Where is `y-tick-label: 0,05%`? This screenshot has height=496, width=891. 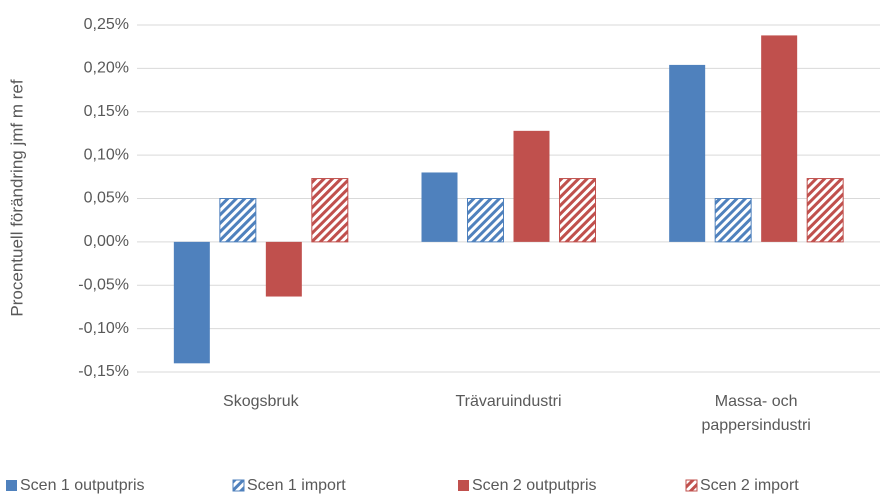 y-tick-label: 0,05% is located at coordinates (106, 198).